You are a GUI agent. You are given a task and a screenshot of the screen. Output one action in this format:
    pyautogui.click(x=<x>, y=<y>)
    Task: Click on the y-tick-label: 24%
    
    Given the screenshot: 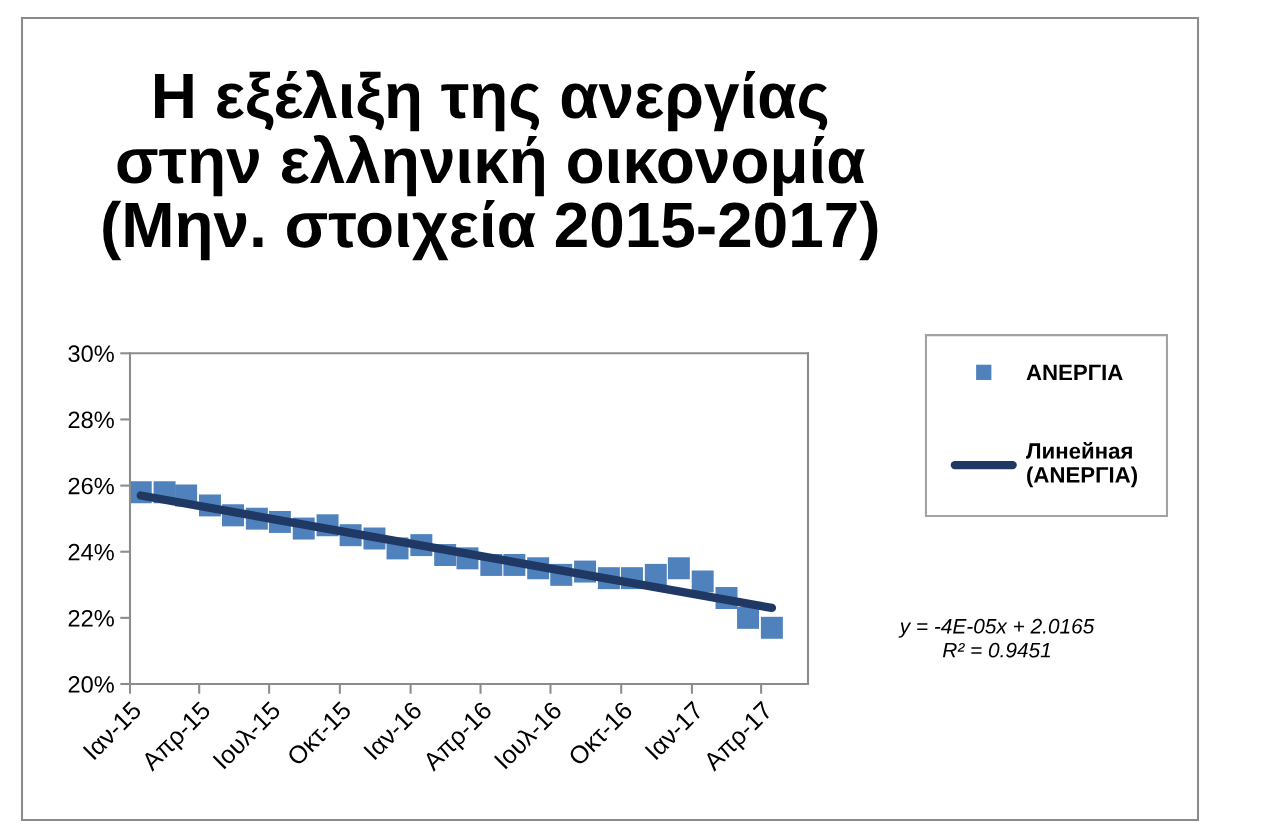 What is the action you would take?
    pyautogui.click(x=91, y=552)
    